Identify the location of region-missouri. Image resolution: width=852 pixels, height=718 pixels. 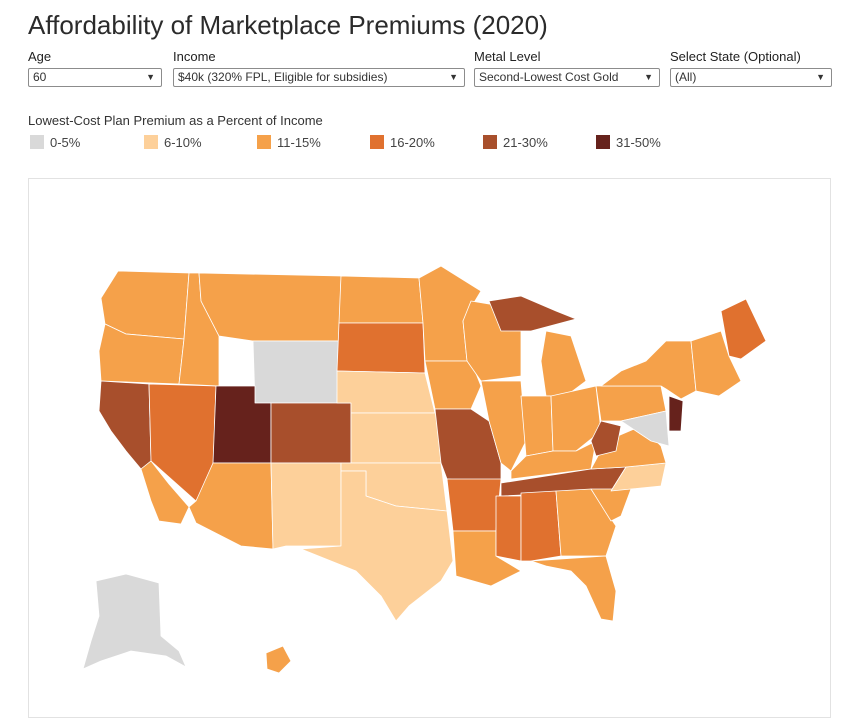
(468, 446).